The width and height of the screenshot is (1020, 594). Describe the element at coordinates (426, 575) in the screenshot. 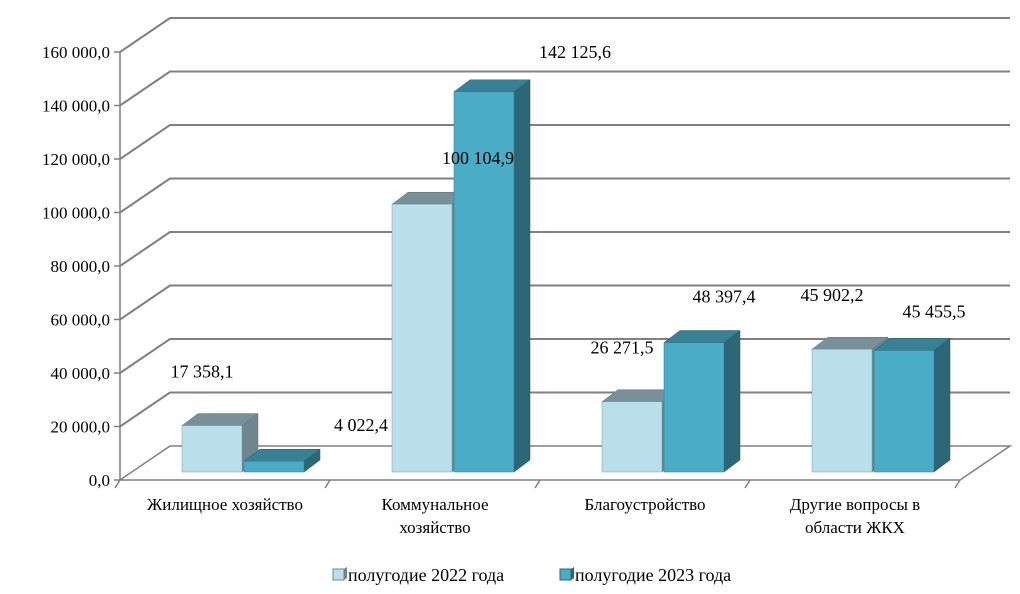

I see `legend-label: полугодие 2022 года` at that location.